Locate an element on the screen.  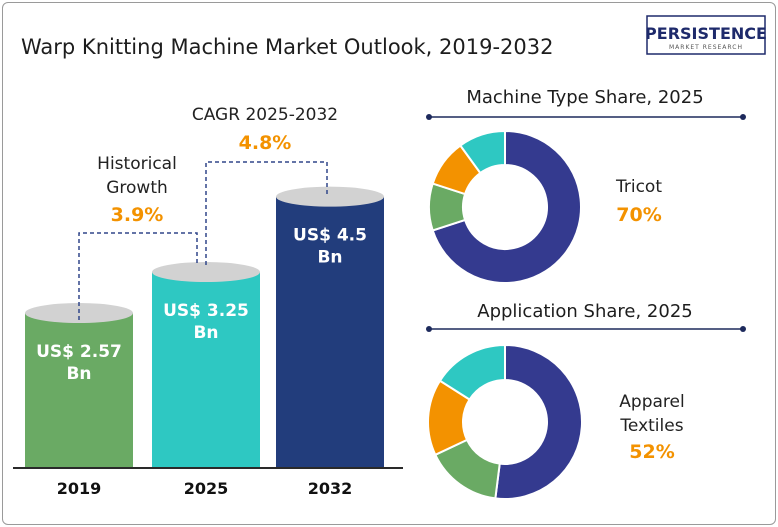
x-tick-2032: 2032 is located at coordinates (330, 488).